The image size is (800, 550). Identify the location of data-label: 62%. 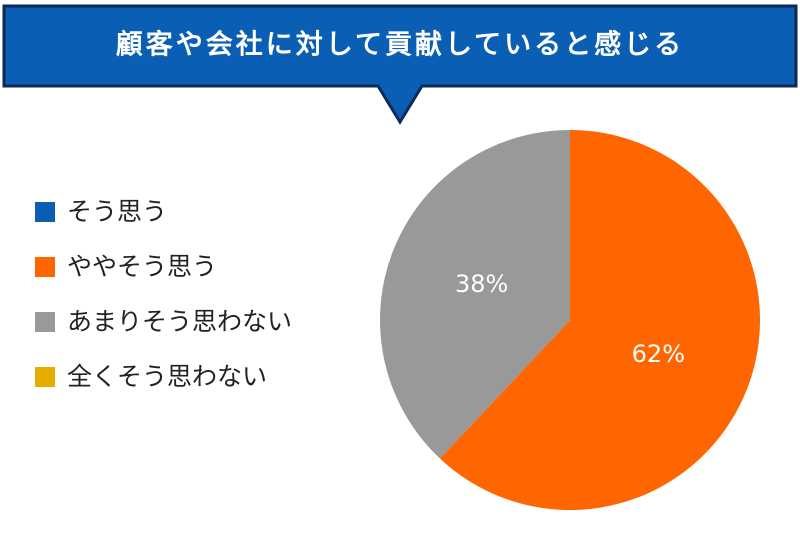
(658, 354).